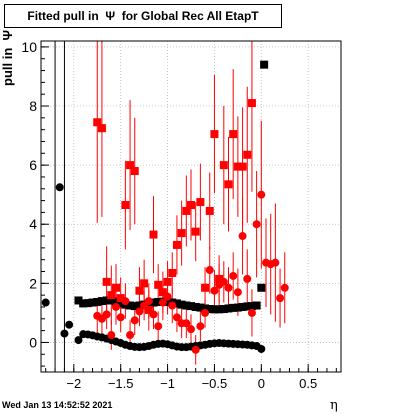  I want to click on x-tick-label: 0.5, so click(308, 383).